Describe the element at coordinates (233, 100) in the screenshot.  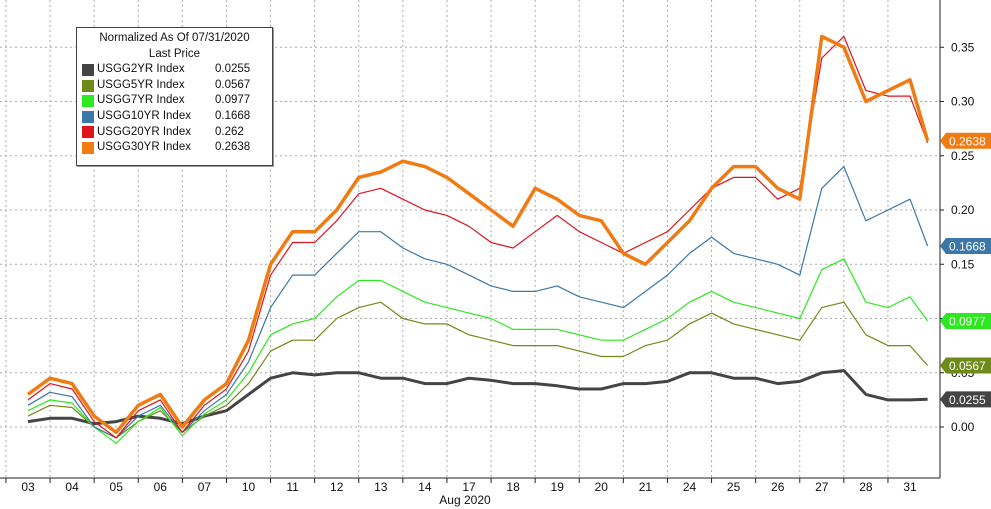
I see `legend-last-price: 0.0977` at that location.